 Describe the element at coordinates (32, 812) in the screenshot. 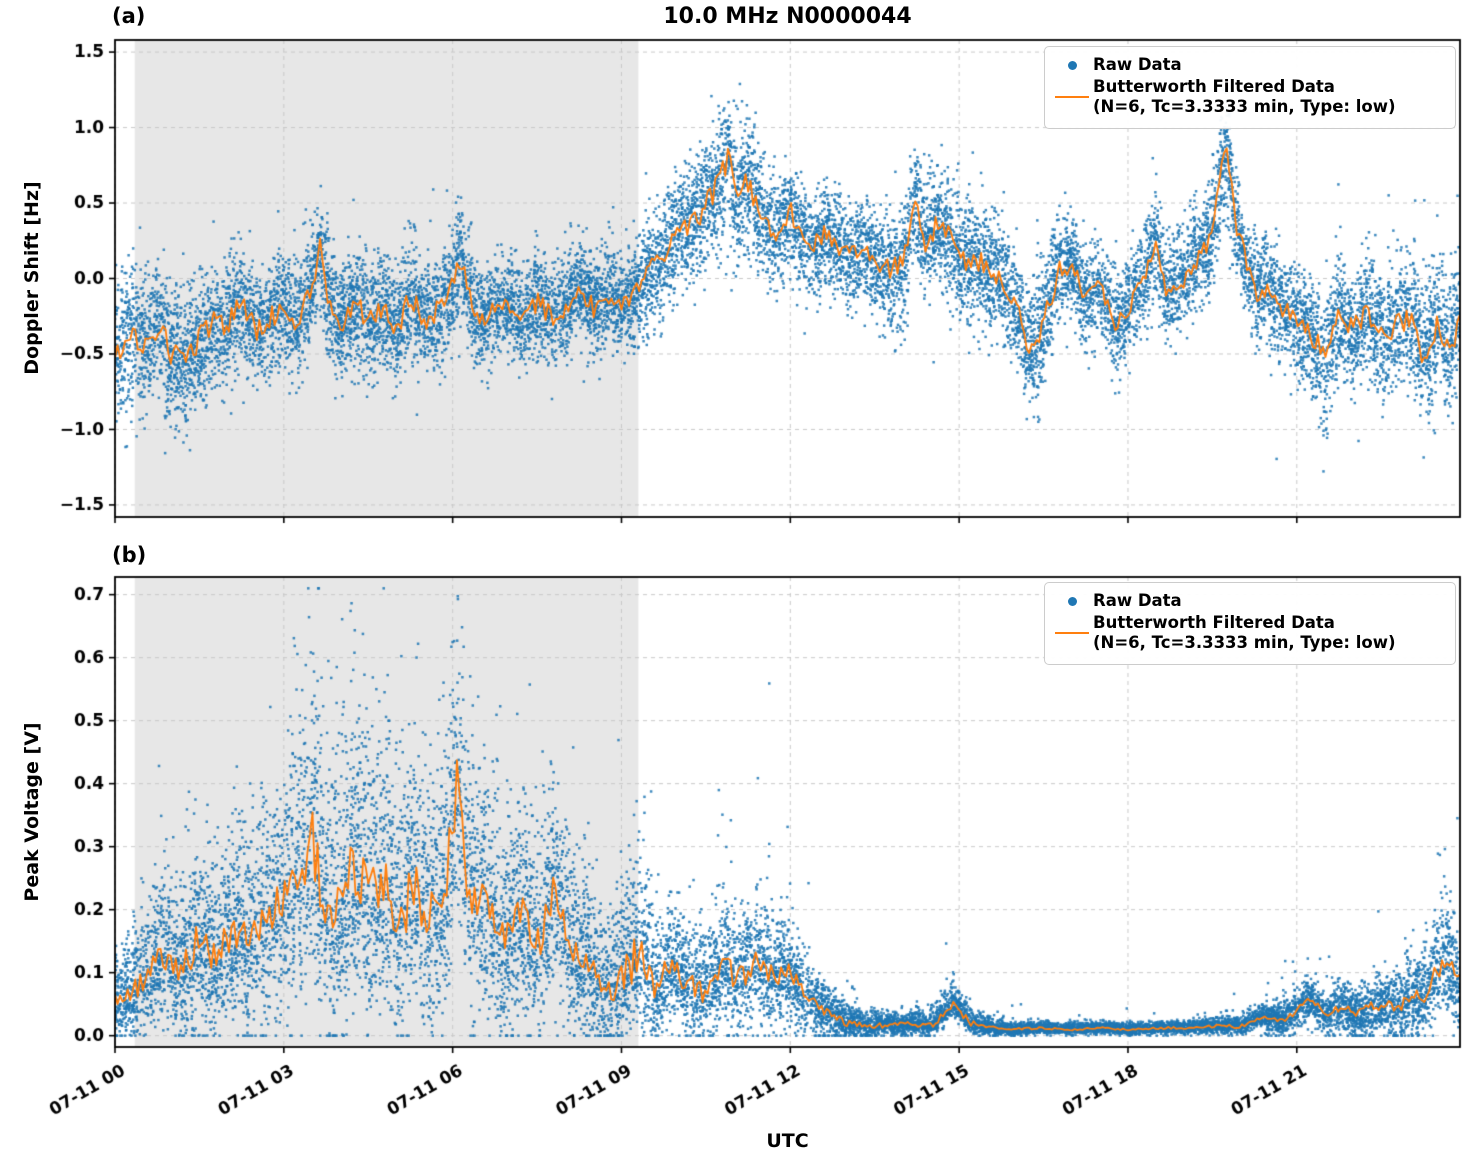

I see `panel-b-ylabel: Peak Voltage [V]` at that location.